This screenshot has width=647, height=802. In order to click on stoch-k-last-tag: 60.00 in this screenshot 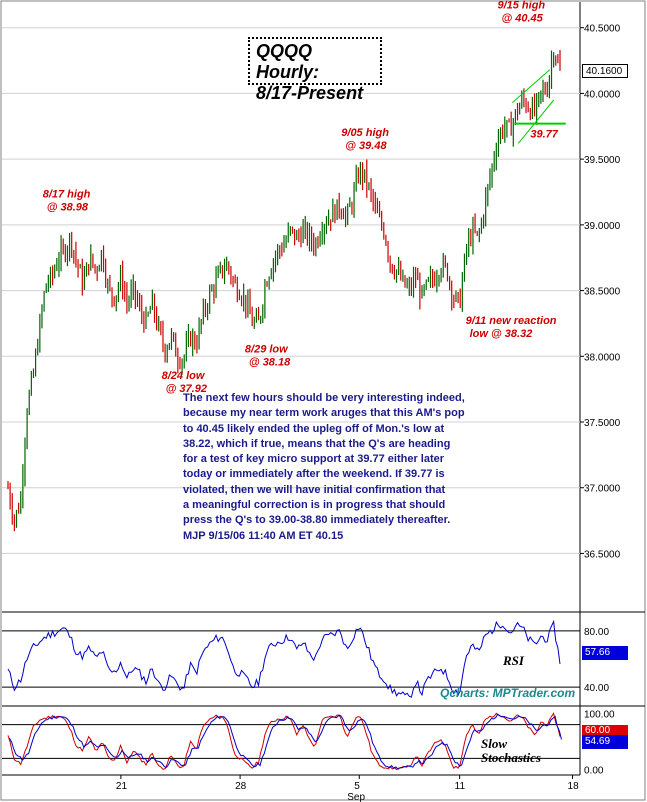, I will do `click(605, 730)`.